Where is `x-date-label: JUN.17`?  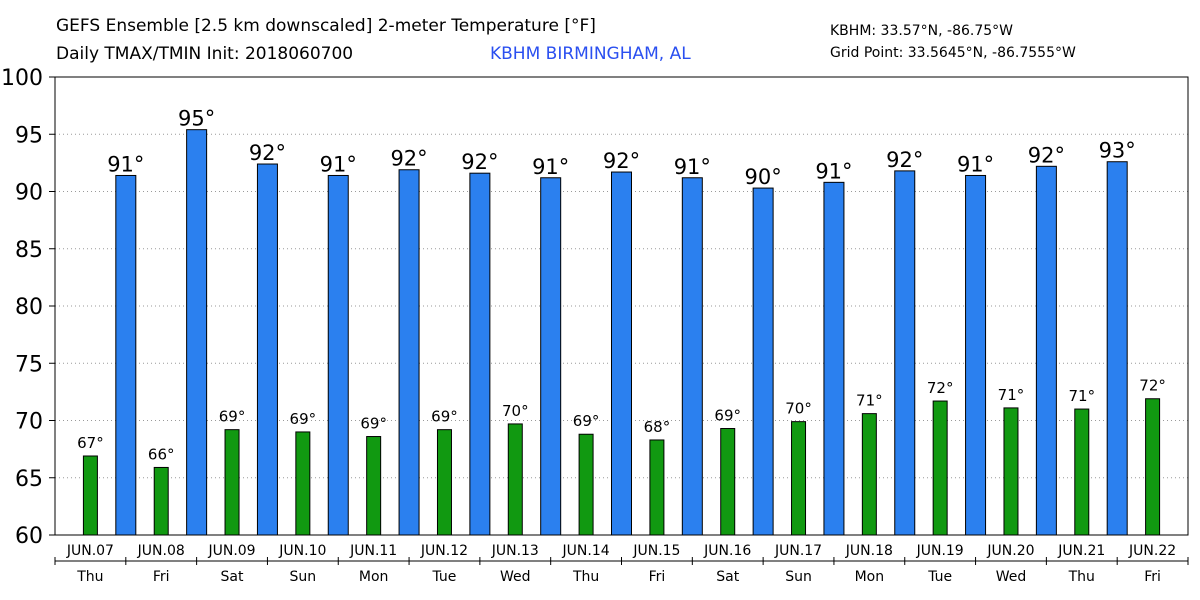
x-date-label: JUN.17 is located at coordinates (798, 551).